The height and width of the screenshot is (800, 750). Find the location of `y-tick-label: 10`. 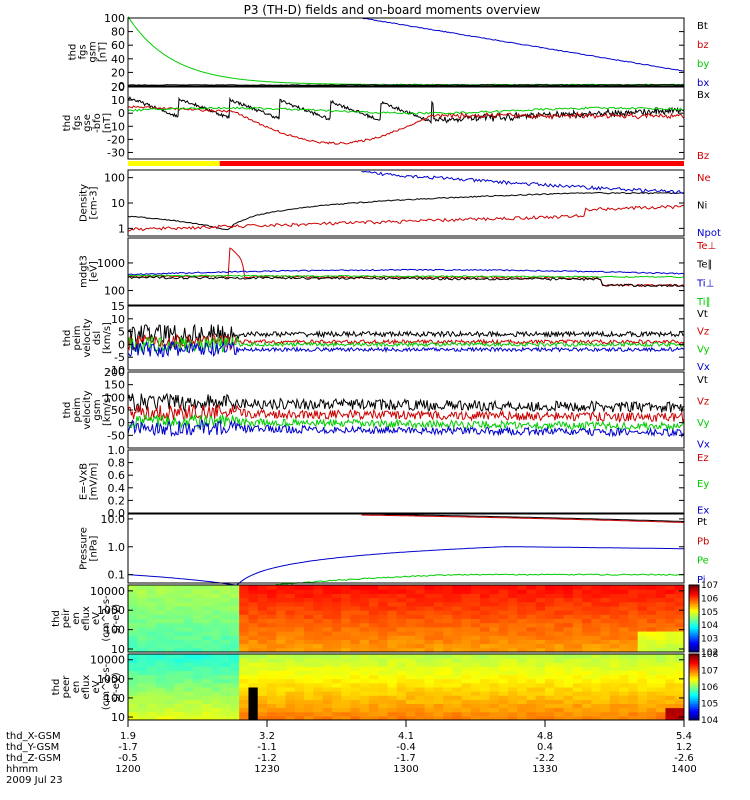

y-tick-label: 10 is located at coordinates (118, 717).